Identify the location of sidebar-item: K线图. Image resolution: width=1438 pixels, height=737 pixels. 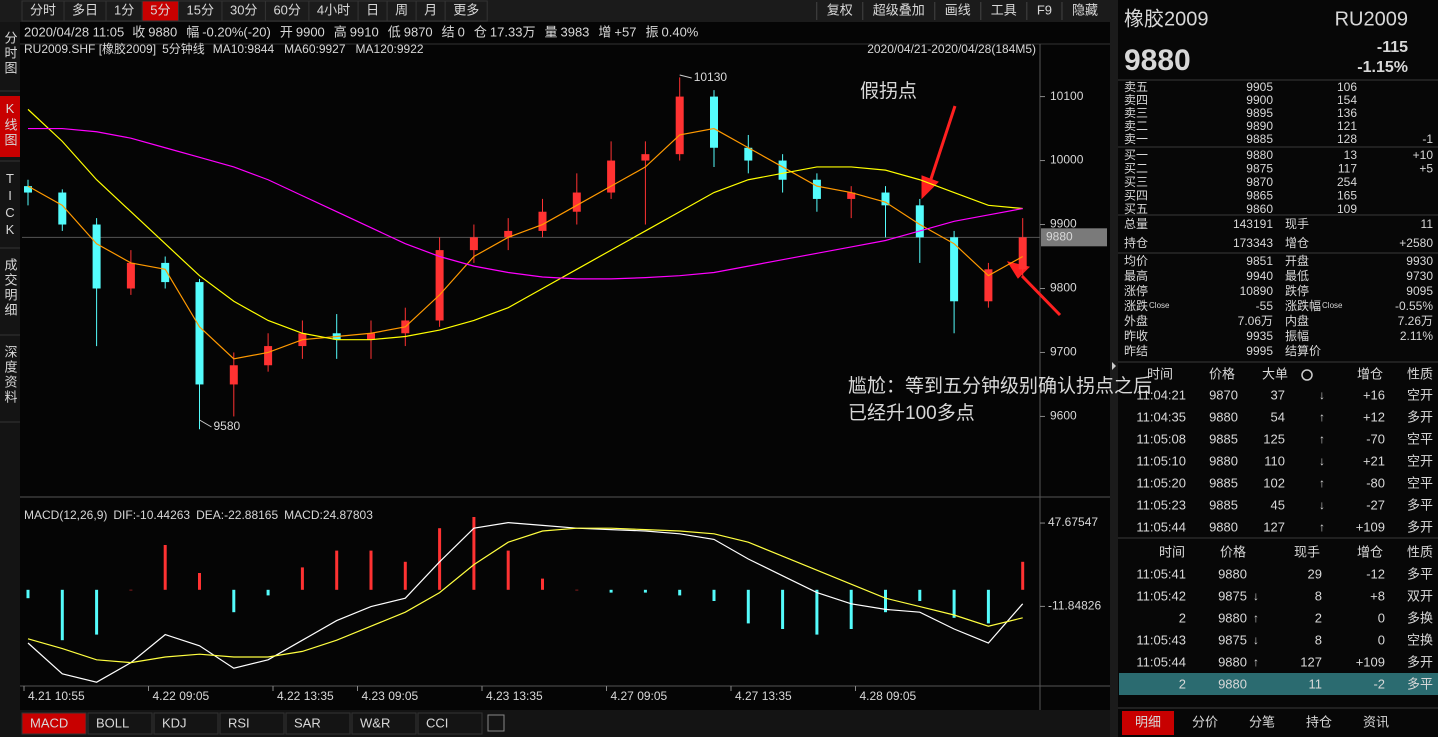
(10, 124).